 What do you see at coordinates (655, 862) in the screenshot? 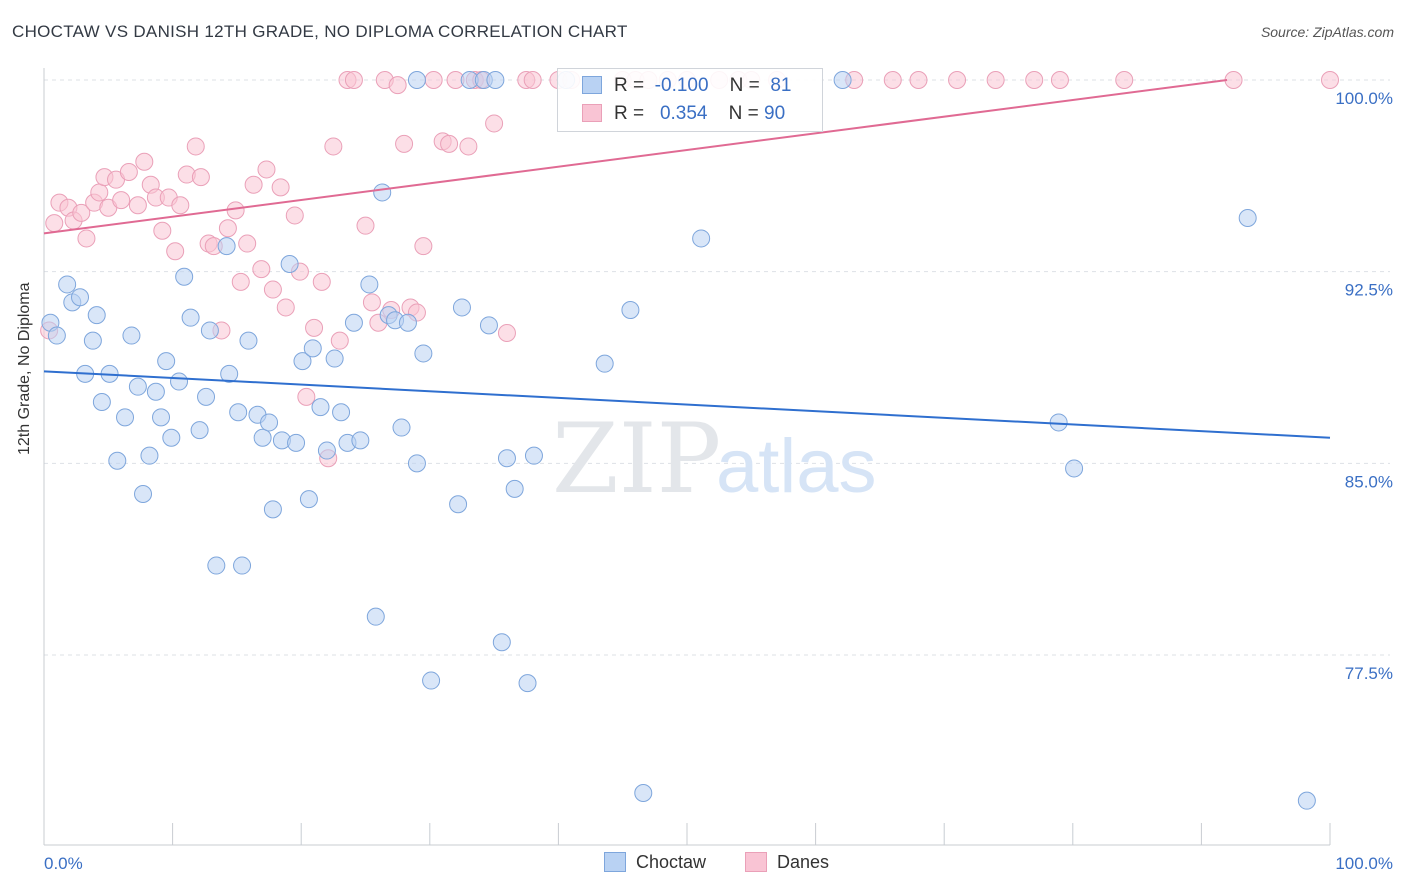
I see `bottom-legend-choctaw: Choctaw` at bounding box center [655, 862].